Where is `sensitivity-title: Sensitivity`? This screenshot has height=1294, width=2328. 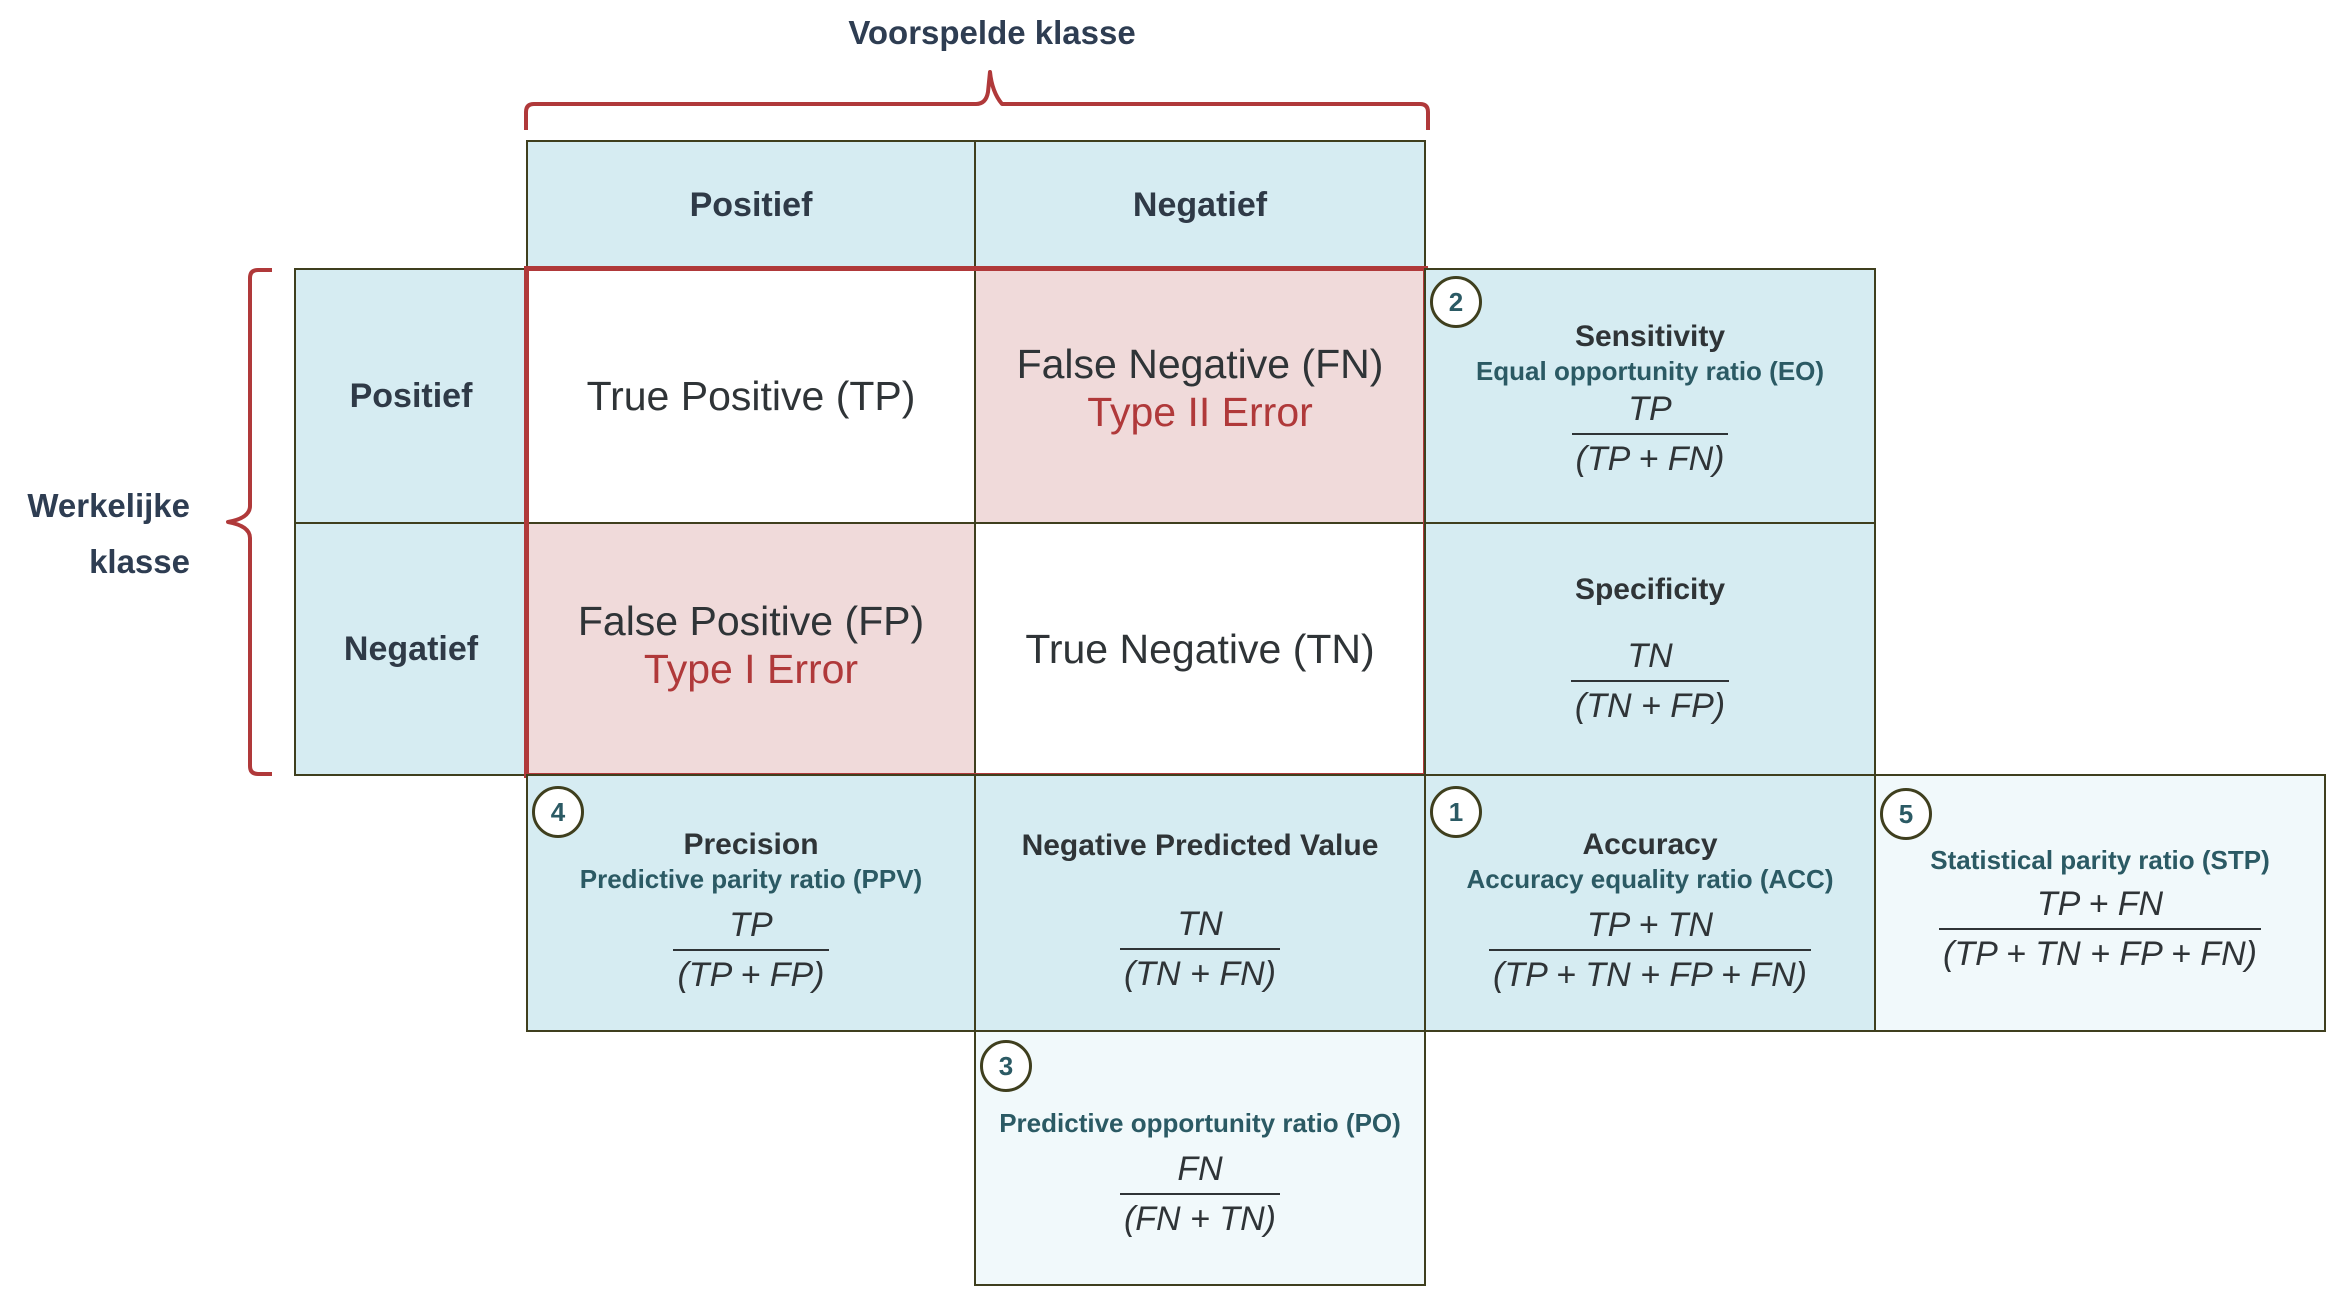 sensitivity-title: Sensitivity is located at coordinates (1650, 336).